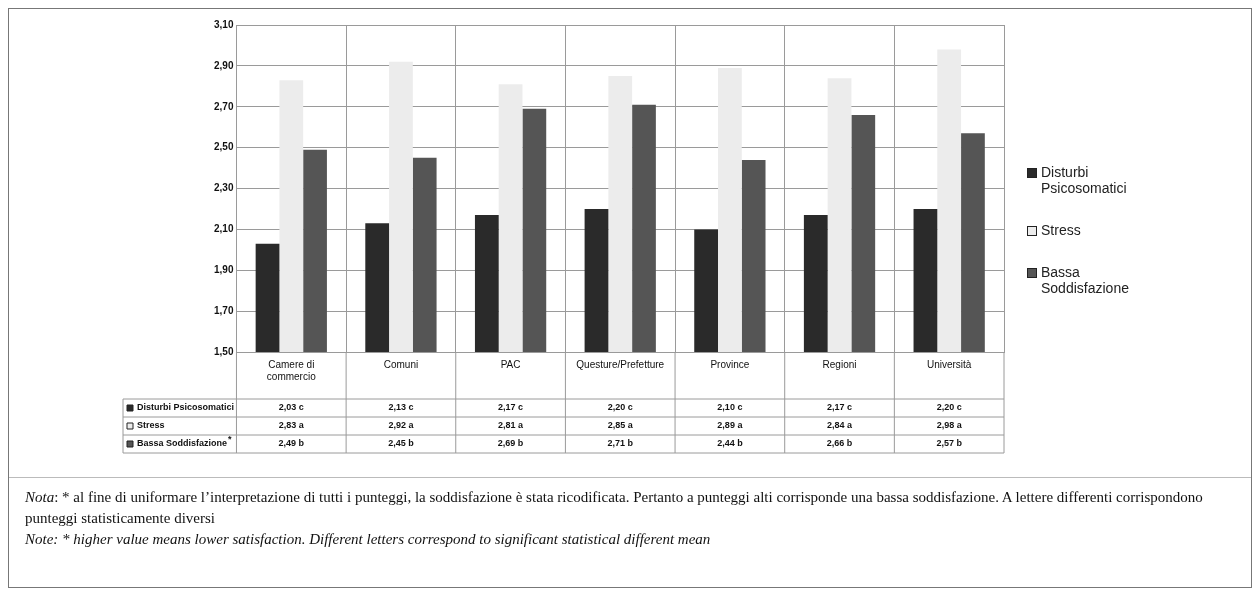  Describe the element at coordinates (291, 443) in the screenshot. I see `data-label: 2,49 b` at that location.